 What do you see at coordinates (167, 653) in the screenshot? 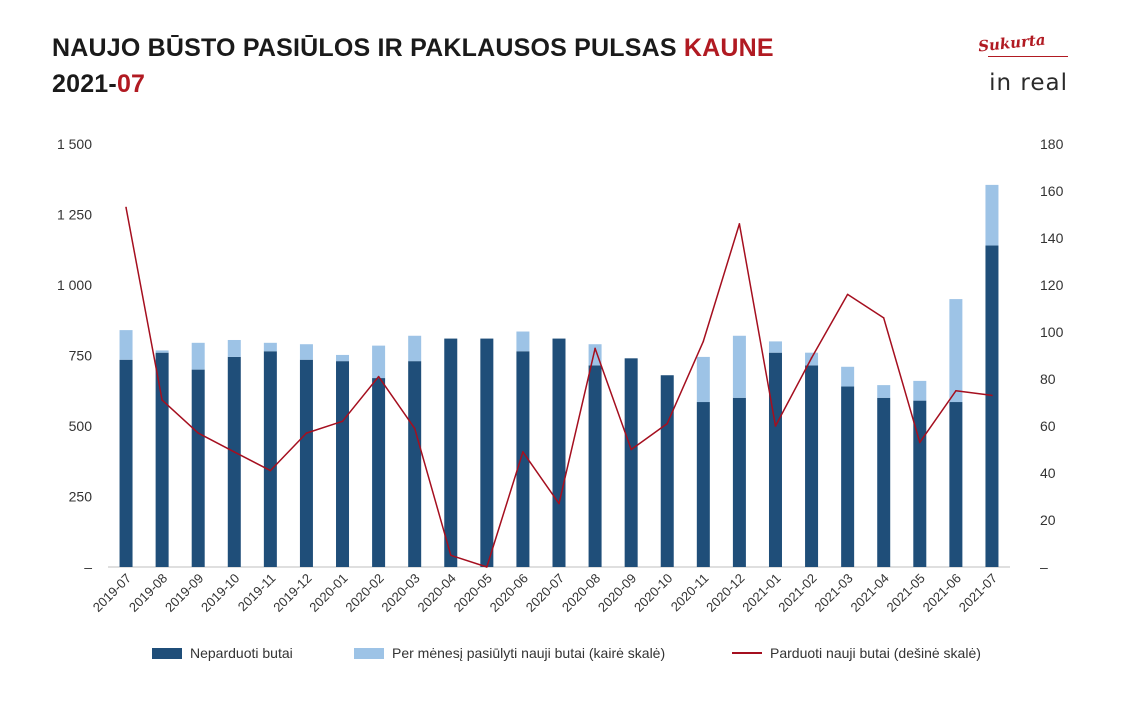
I see `legend-swatch-unsold` at bounding box center [167, 653].